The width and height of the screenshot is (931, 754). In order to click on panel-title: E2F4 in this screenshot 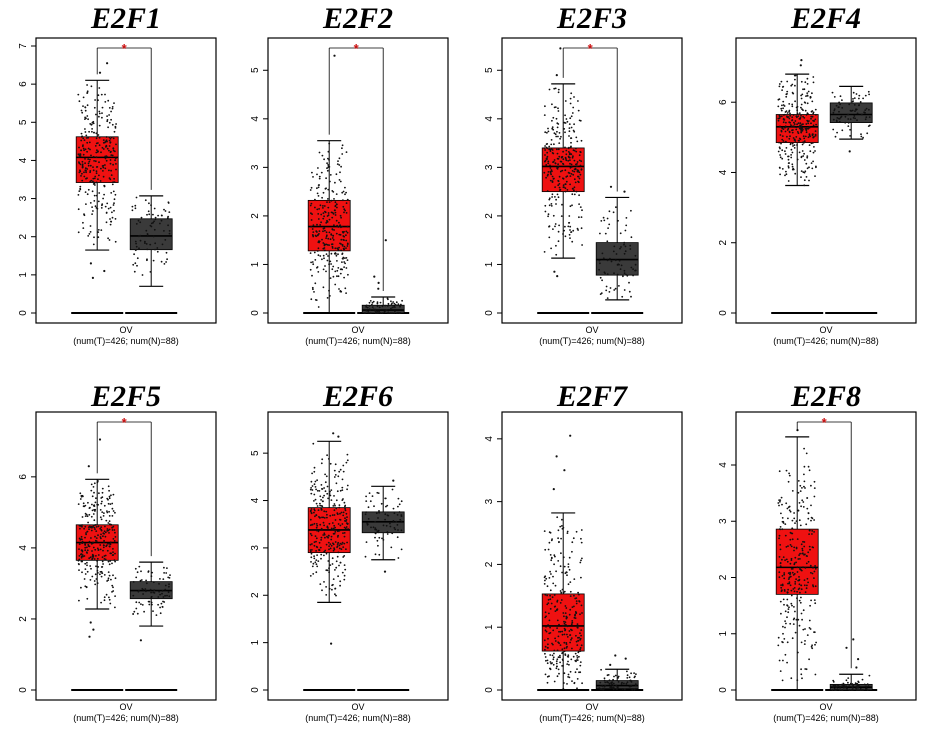, I will do `click(825, 18)`.